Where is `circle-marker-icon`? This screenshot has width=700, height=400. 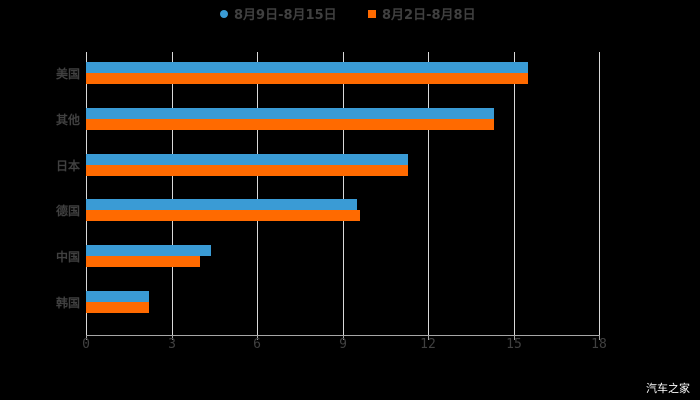 circle-marker-icon is located at coordinates (224, 13).